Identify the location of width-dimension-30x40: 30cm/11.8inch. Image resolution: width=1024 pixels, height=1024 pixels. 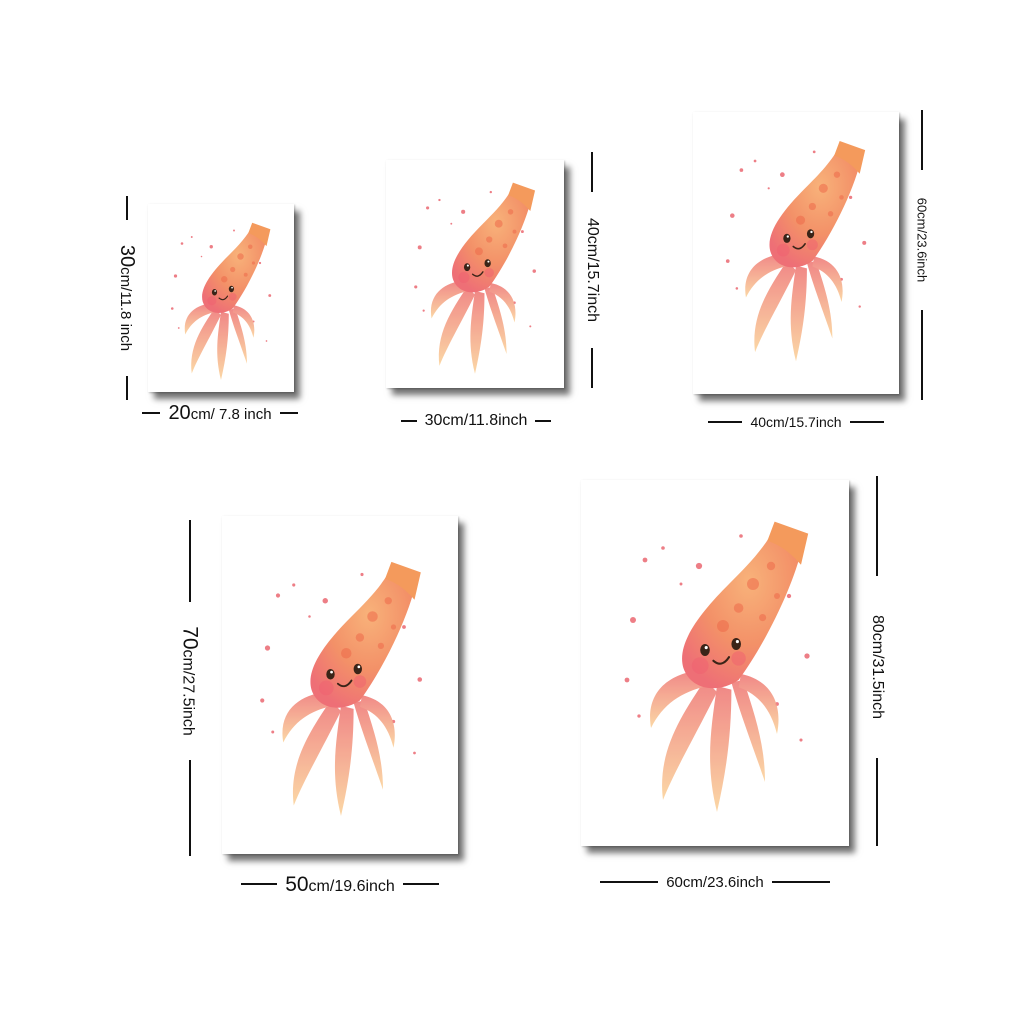
(476, 421).